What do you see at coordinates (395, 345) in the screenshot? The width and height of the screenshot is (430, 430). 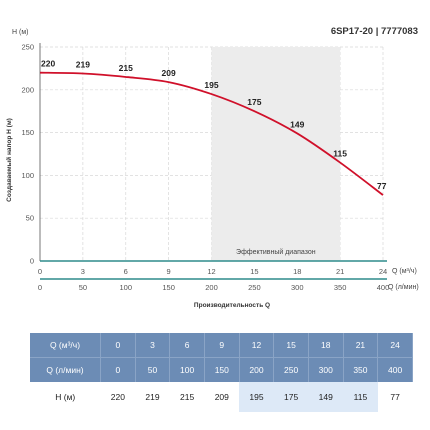 I see `table-cell: 24` at bounding box center [395, 345].